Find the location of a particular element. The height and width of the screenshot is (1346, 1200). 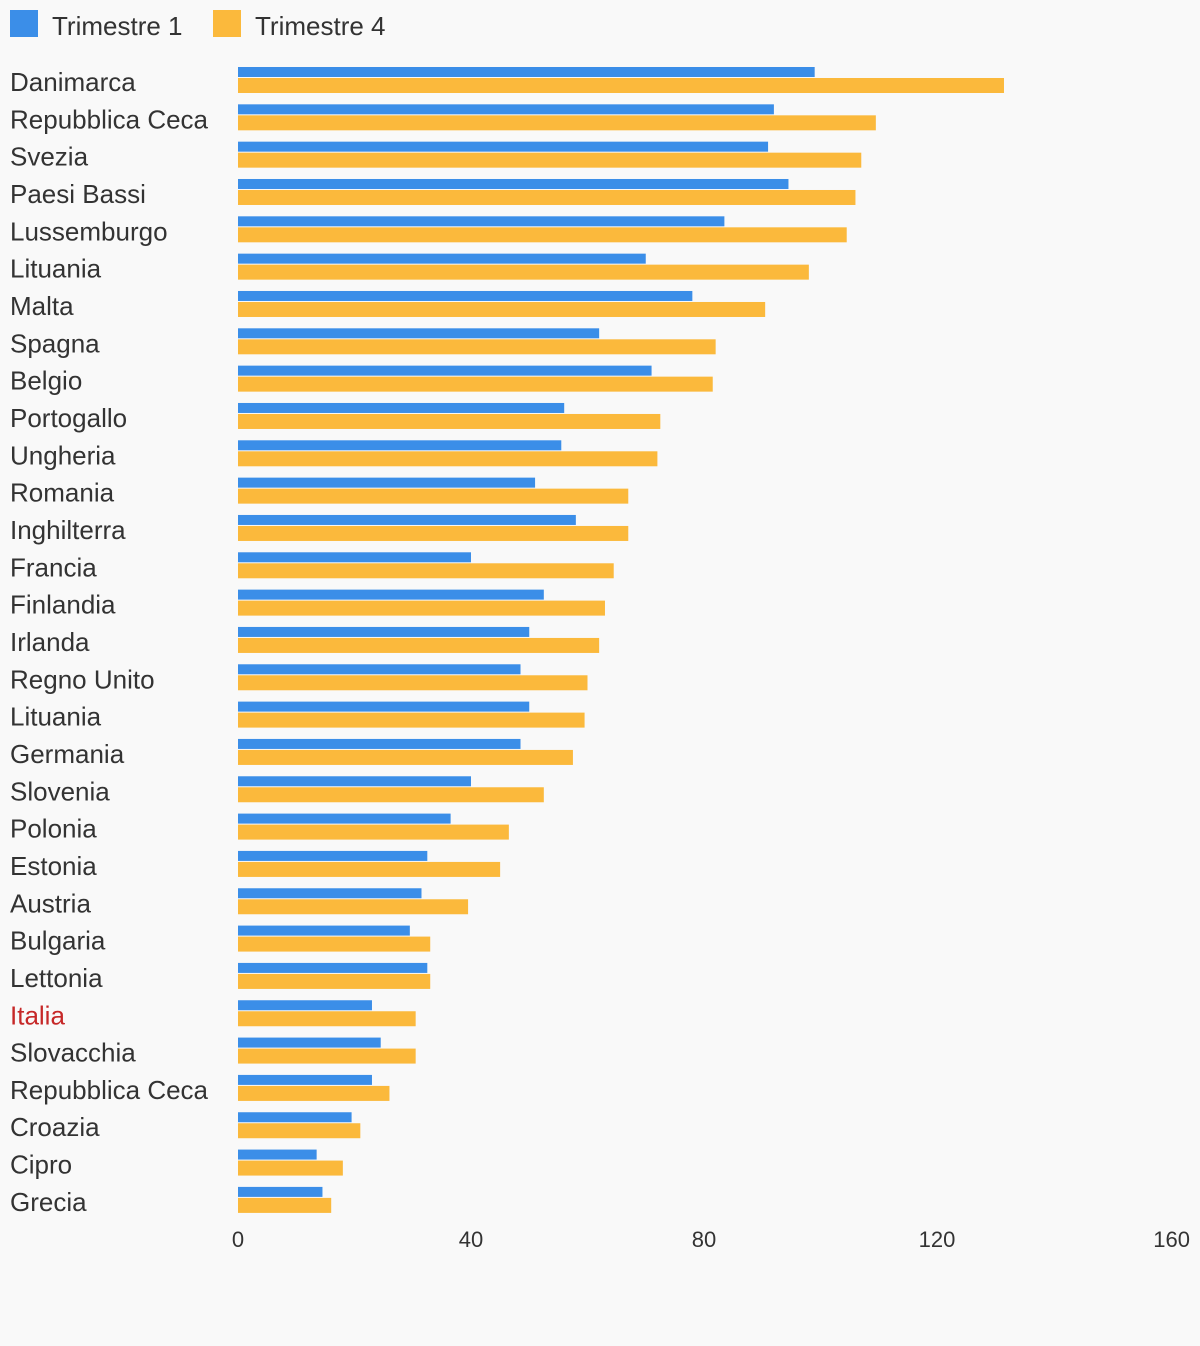

category-label: Finlandia is located at coordinates (63, 605).